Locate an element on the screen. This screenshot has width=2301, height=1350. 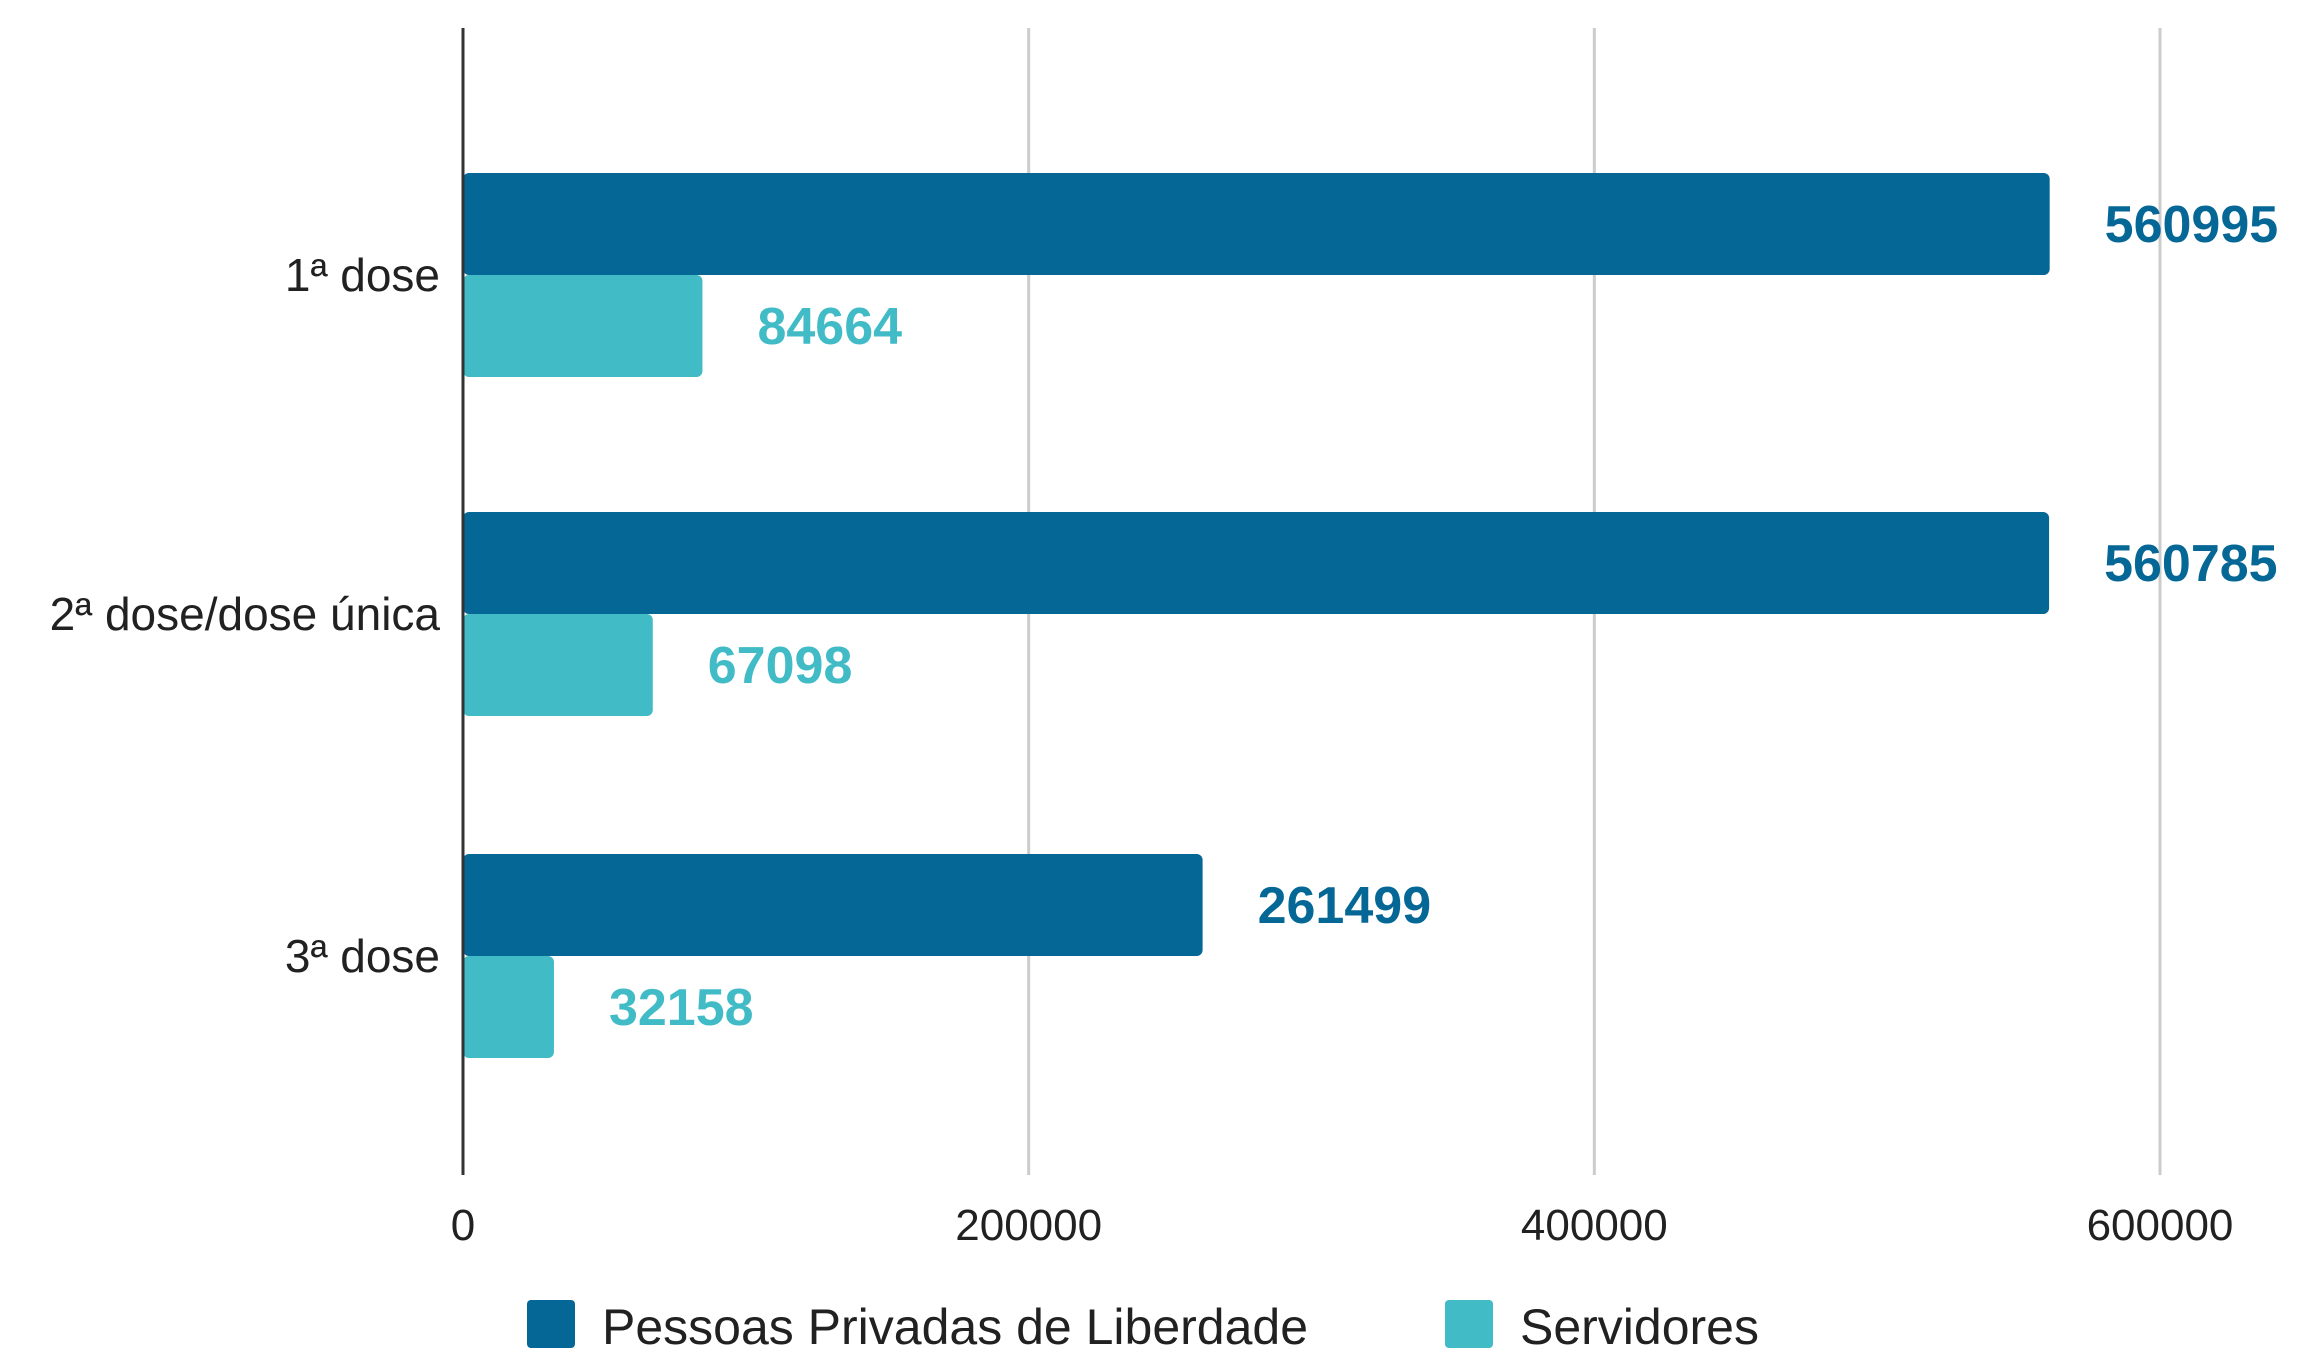
x-tick-label: 200000 is located at coordinates (1028, 1225).